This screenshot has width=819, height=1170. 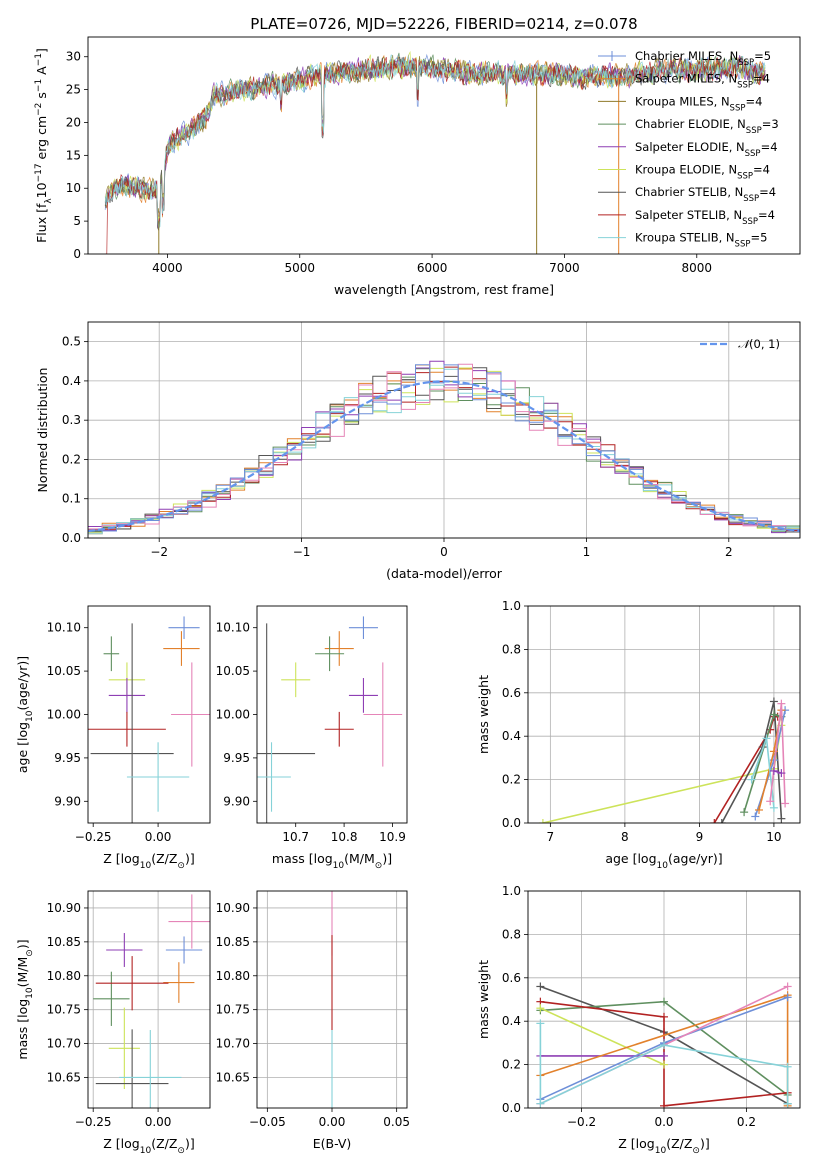 I want to click on y-tick-label: 5, so click(x=77, y=221).